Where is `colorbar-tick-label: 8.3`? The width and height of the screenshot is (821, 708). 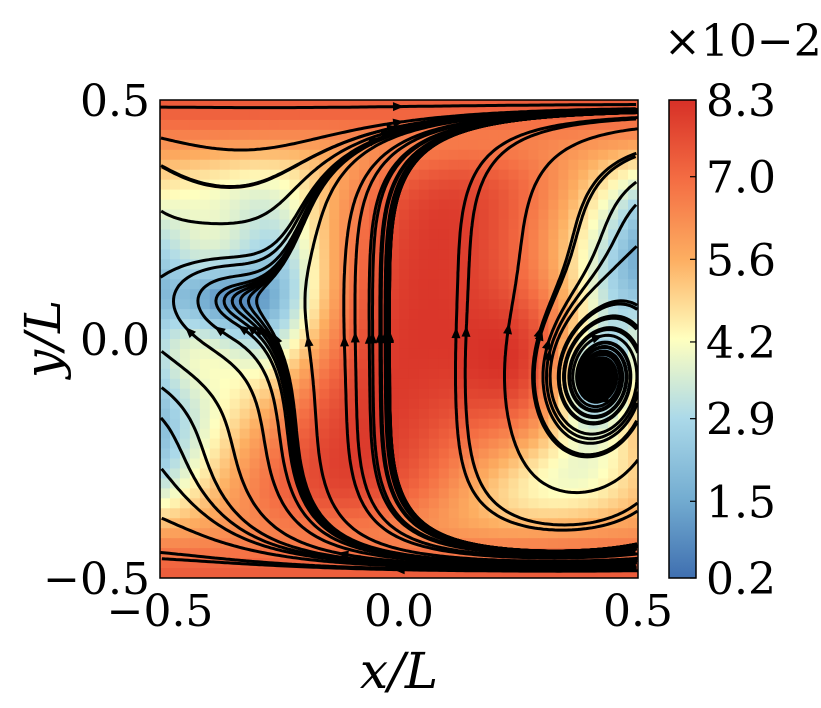 colorbar-tick-label: 8.3 is located at coordinates (741, 101).